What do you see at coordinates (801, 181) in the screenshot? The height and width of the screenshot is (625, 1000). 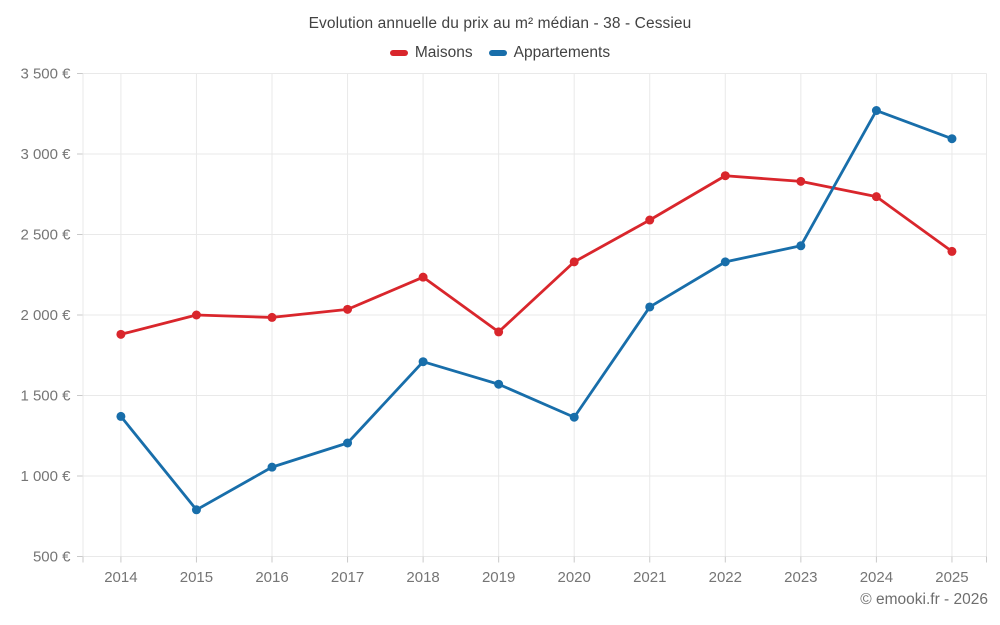 I see `data-point-maisons-2023` at bounding box center [801, 181].